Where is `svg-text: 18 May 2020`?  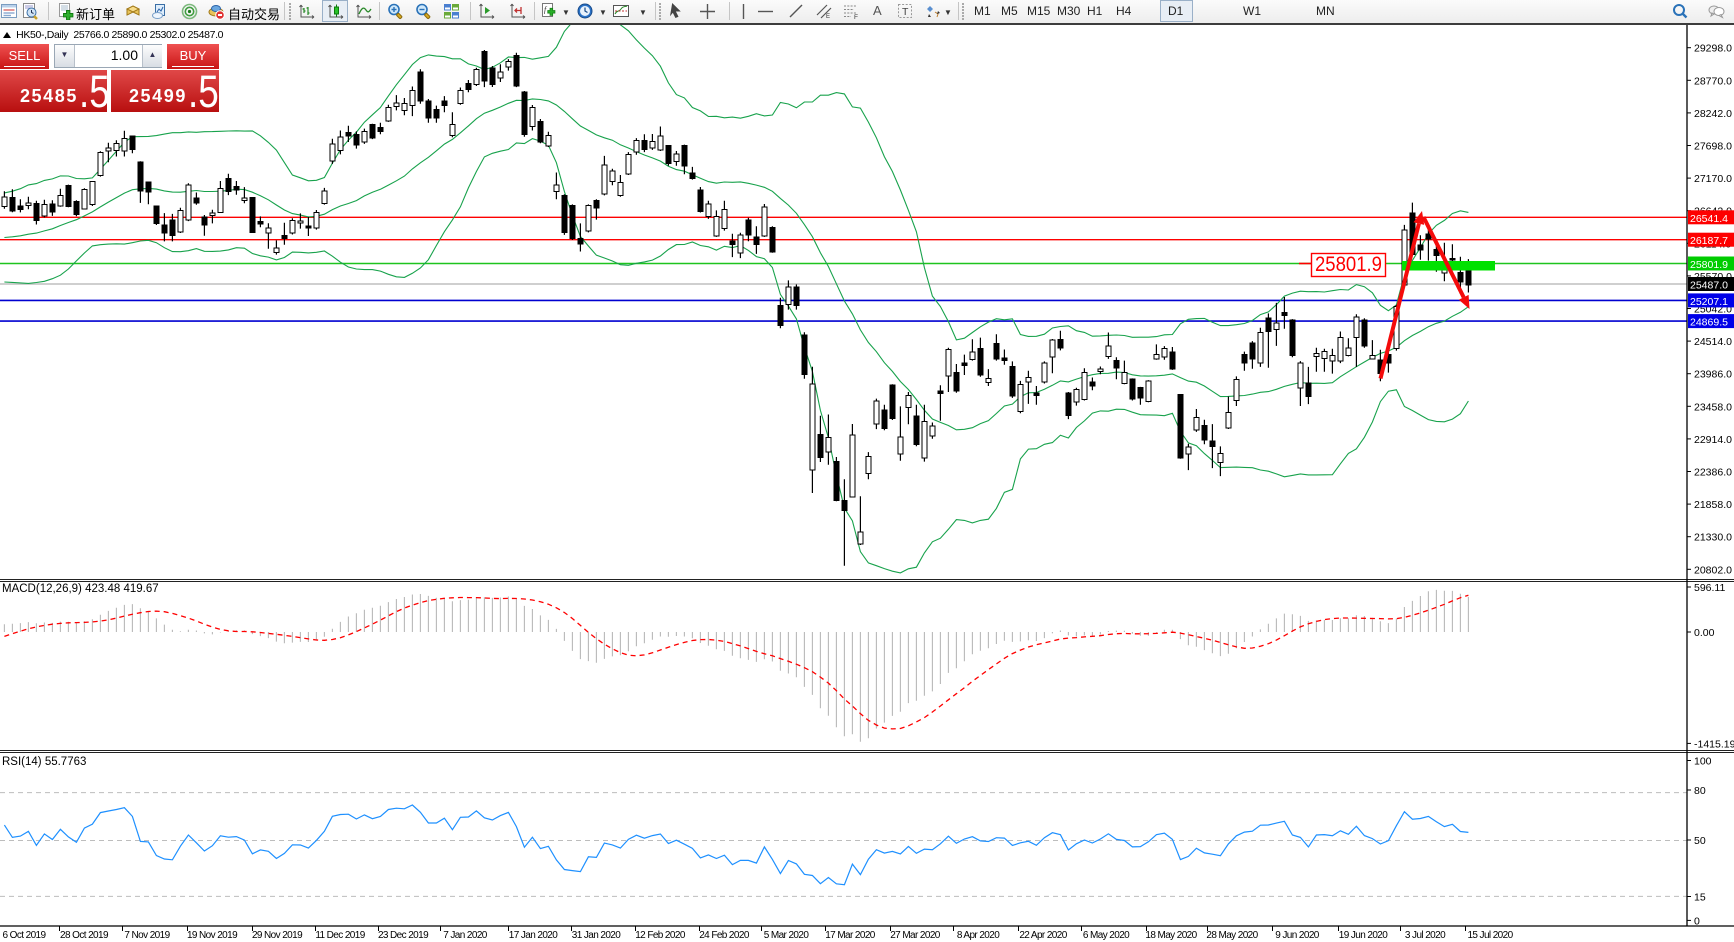
svg-text: 18 May 2020 is located at coordinates (1171, 935).